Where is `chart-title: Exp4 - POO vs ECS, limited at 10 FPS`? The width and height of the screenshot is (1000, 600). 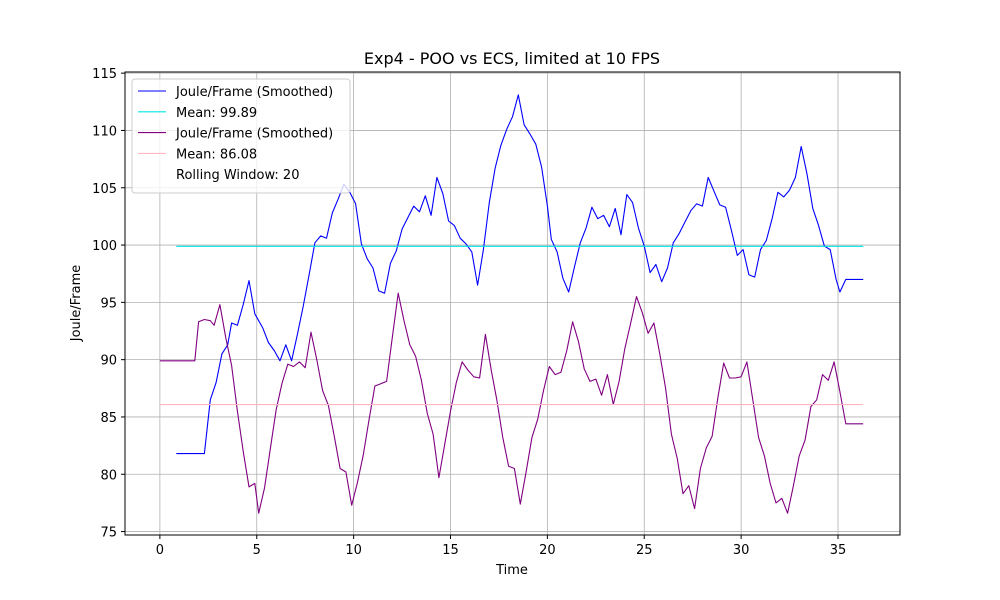 chart-title: Exp4 - POO vs ECS, limited at 10 FPS is located at coordinates (512, 58).